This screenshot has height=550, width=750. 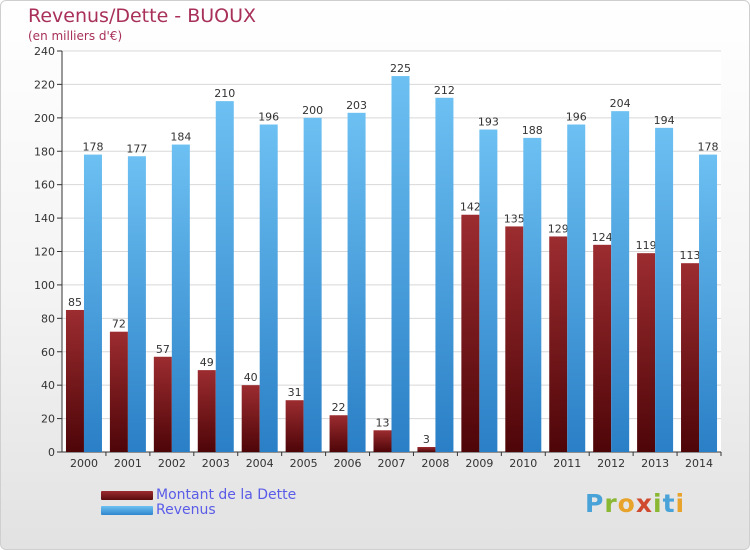 I want to click on data-label-revenus: 225, so click(x=400, y=68).